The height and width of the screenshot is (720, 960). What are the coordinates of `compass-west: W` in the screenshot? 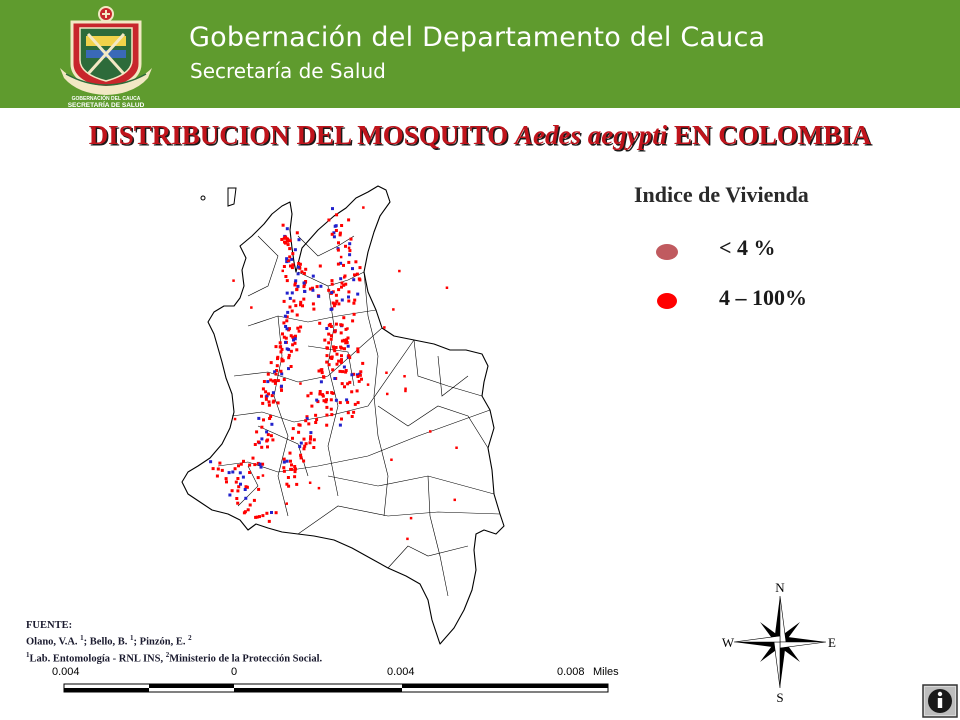 It's located at (728, 642).